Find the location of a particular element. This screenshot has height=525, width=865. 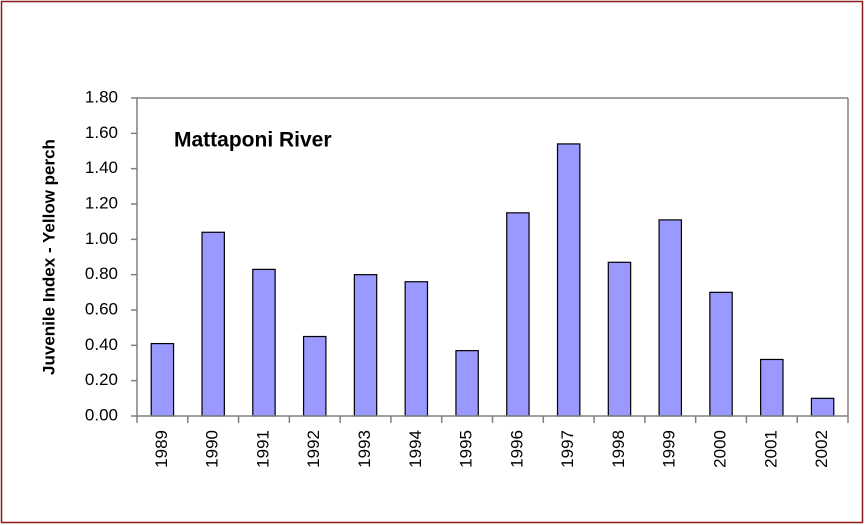

y-tick-label: 1.80 is located at coordinates (101, 96).